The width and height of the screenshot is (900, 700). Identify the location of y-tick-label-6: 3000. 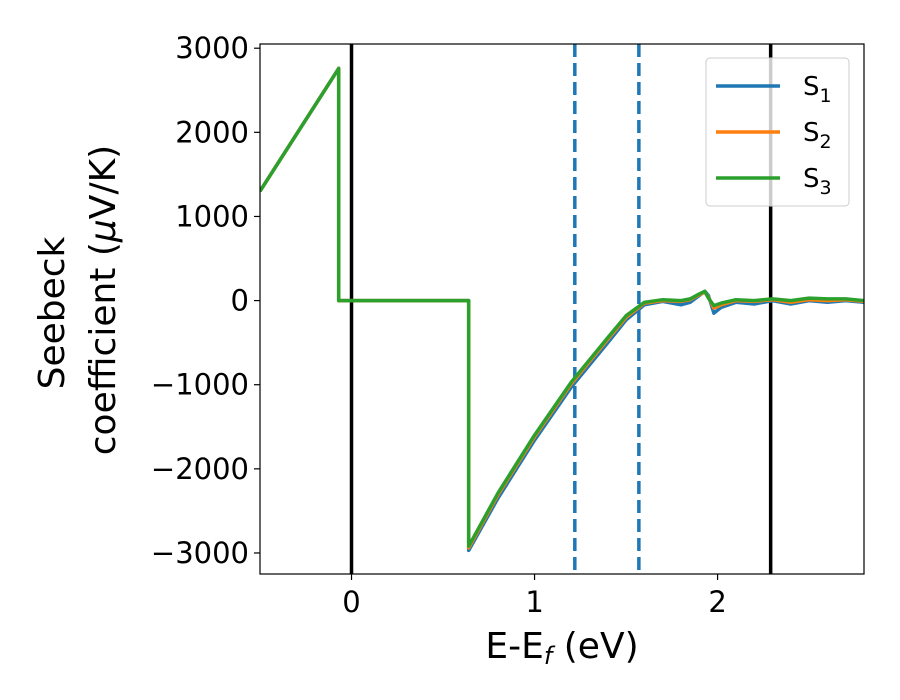
(212, 48).